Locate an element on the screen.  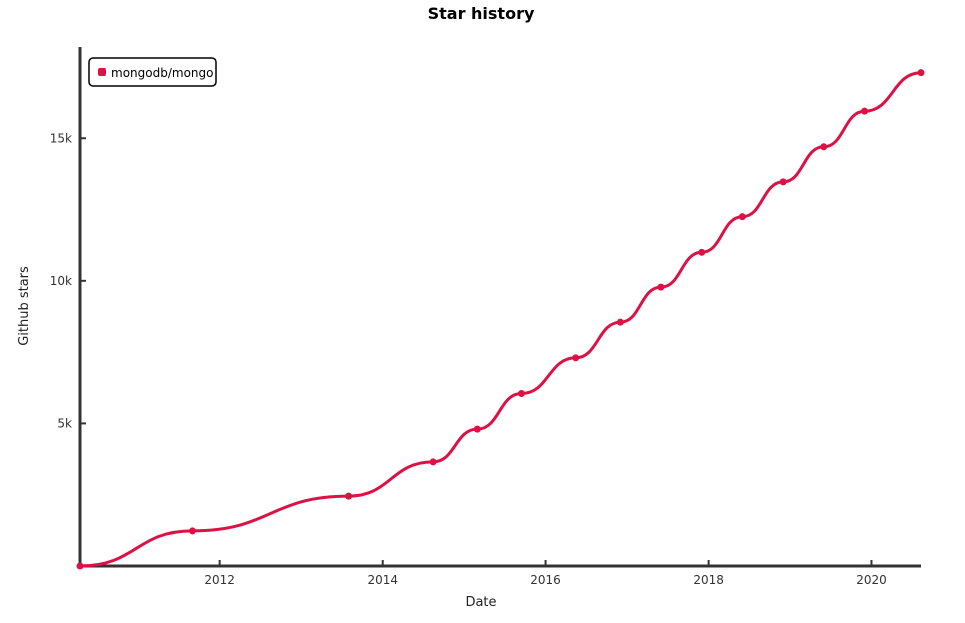
x-ticks: 2012 2014 2016 2018 2020 is located at coordinates (545, 573).